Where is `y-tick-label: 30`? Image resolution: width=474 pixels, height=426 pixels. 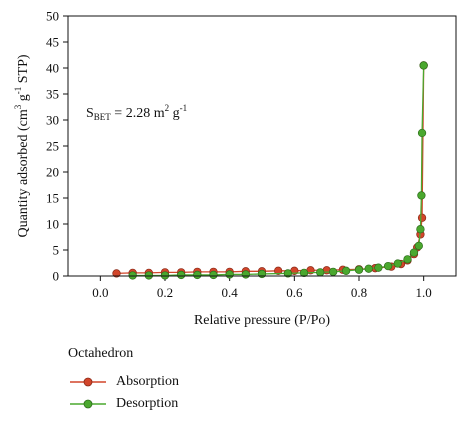 y-tick-label: 30 is located at coordinates (52, 120).